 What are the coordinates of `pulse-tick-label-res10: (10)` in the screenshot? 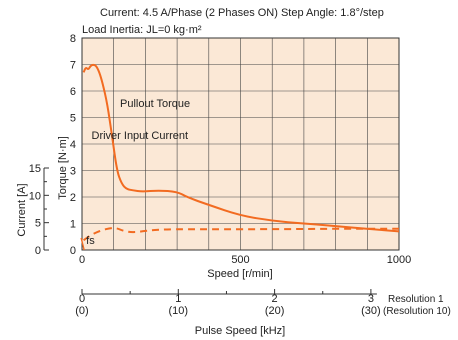 It's located at (179, 311).